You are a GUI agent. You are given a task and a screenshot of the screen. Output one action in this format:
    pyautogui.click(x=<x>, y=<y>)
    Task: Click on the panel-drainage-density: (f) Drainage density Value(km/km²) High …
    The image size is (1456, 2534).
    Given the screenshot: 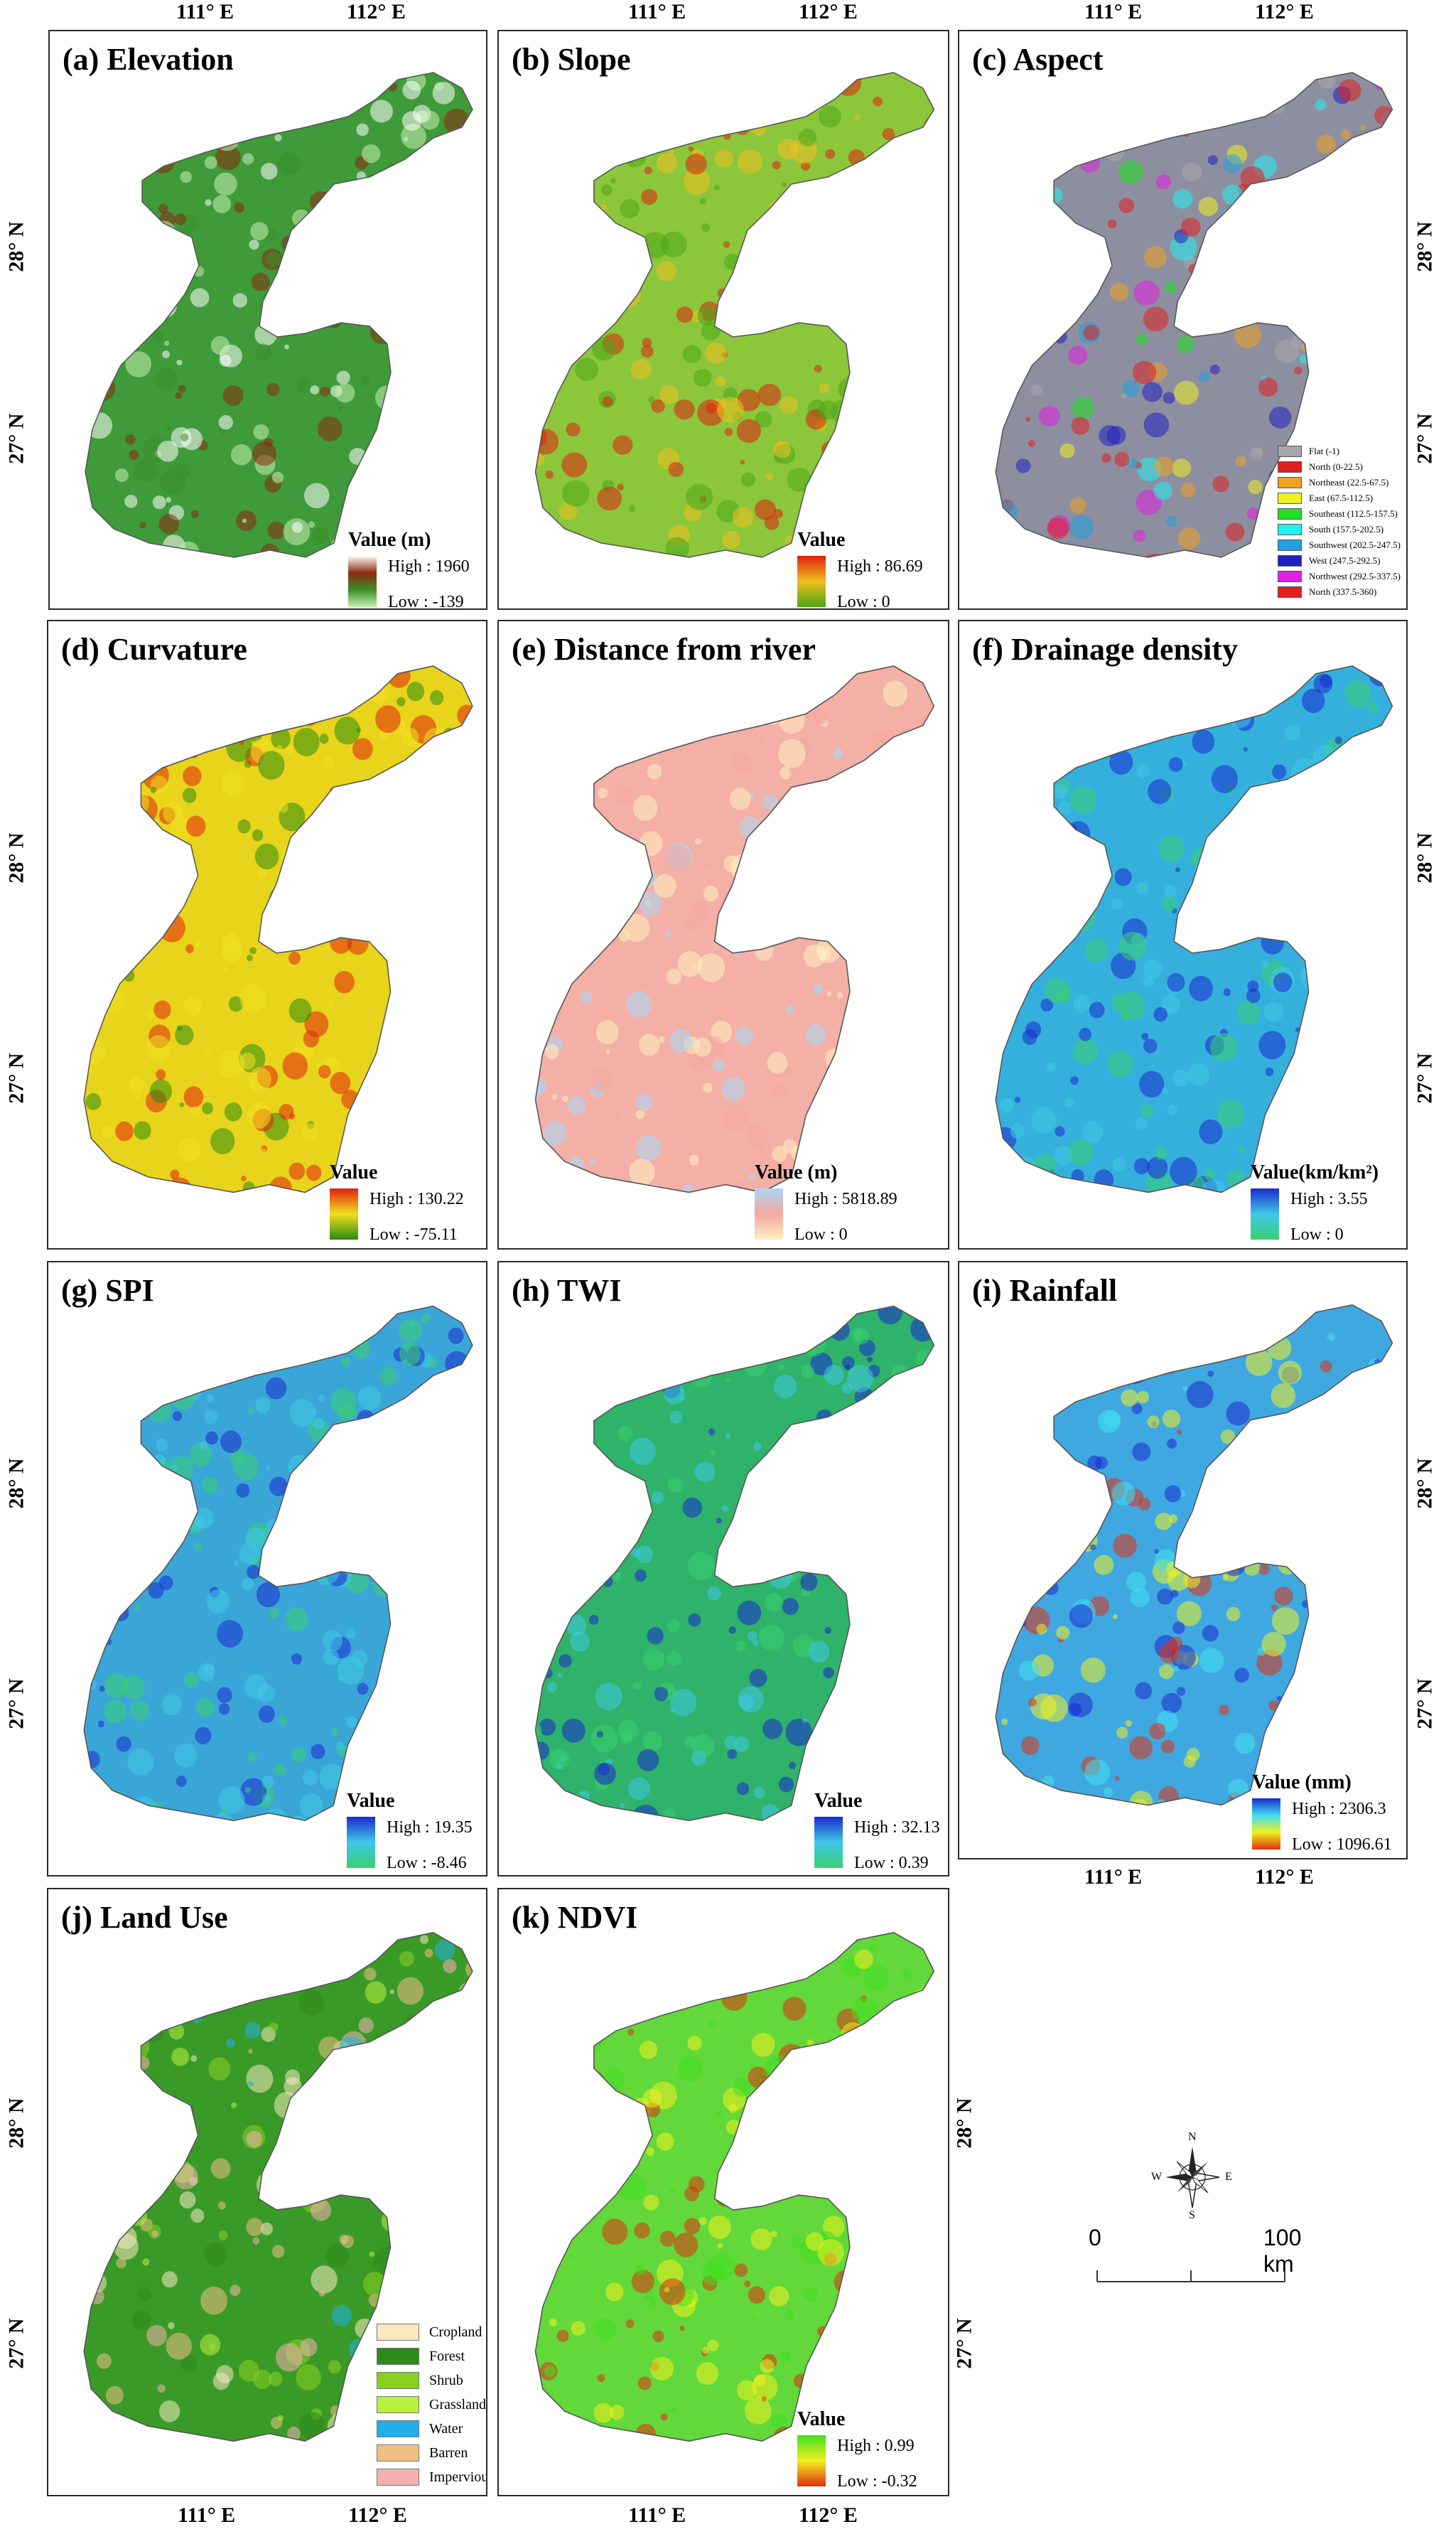 What is the action you would take?
    pyautogui.click(x=1183, y=935)
    